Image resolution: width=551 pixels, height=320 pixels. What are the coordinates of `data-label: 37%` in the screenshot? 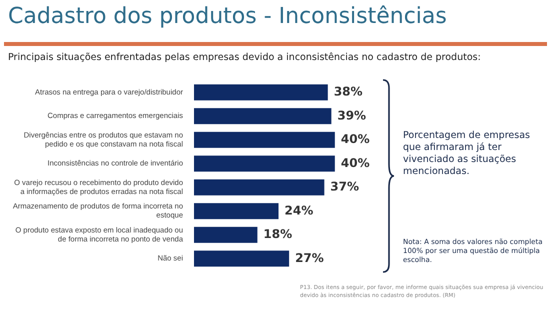 It's located at (345, 187).